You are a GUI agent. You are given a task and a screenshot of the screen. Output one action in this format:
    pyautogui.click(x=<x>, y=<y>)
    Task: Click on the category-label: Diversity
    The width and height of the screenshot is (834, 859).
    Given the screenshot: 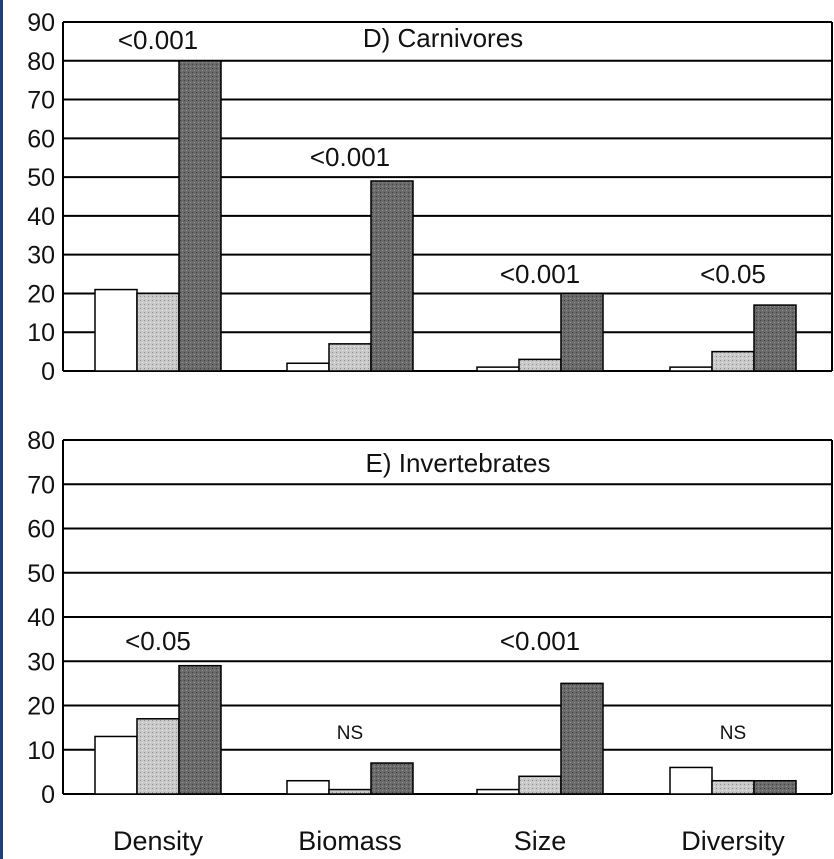 What is the action you would take?
    pyautogui.click(x=733, y=841)
    